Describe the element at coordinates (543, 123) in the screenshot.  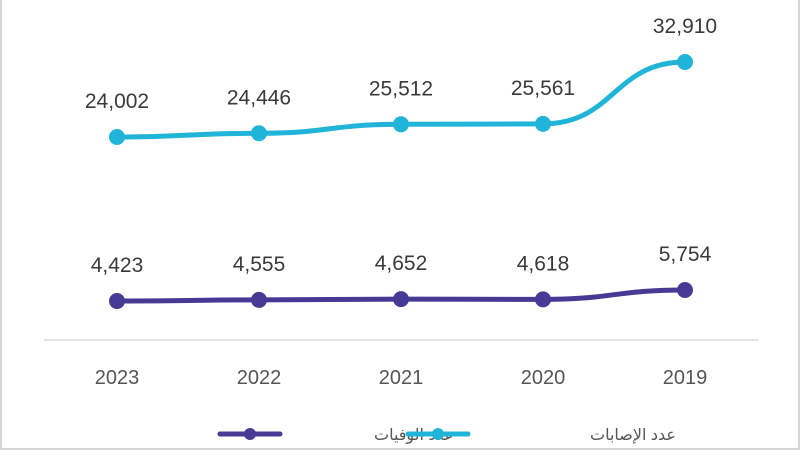
I see `data-point-infections-2020` at that location.